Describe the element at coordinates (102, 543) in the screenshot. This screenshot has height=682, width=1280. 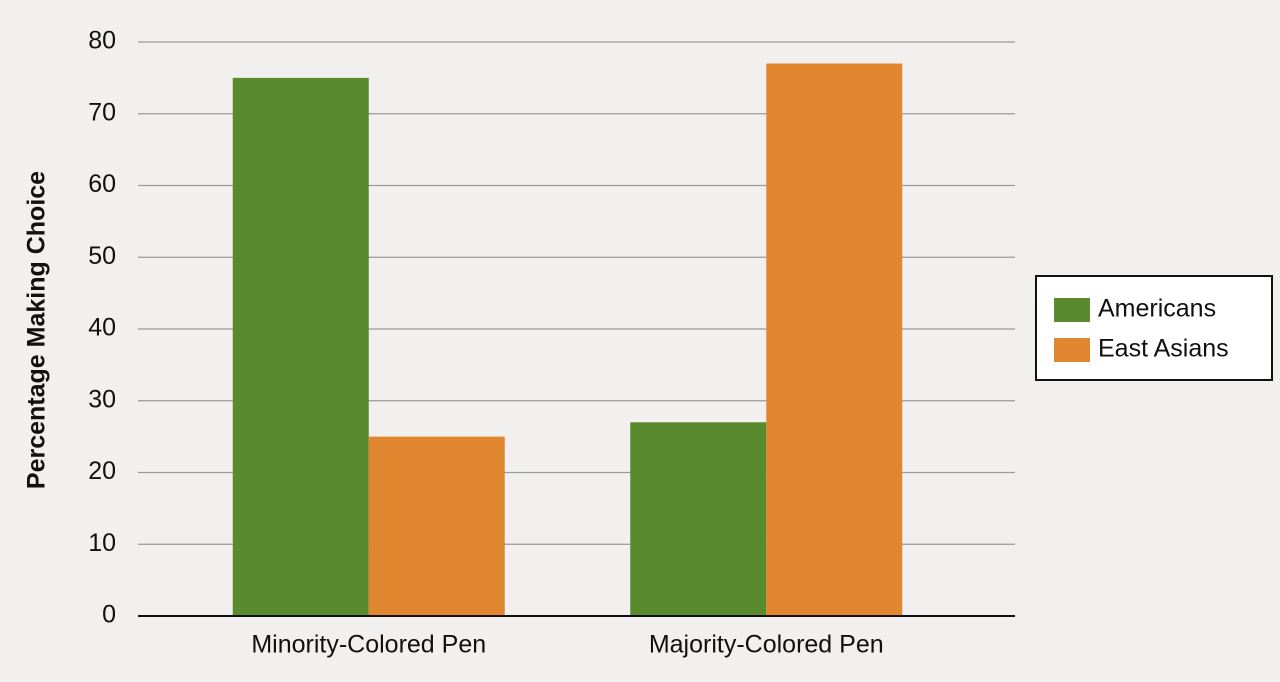
I see `y-tick-label: 10` at that location.